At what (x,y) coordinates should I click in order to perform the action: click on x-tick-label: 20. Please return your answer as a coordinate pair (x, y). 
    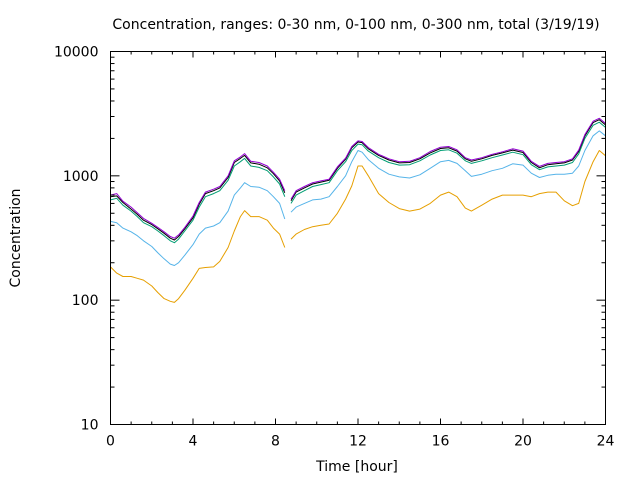
    Looking at the image, I should click on (523, 442).